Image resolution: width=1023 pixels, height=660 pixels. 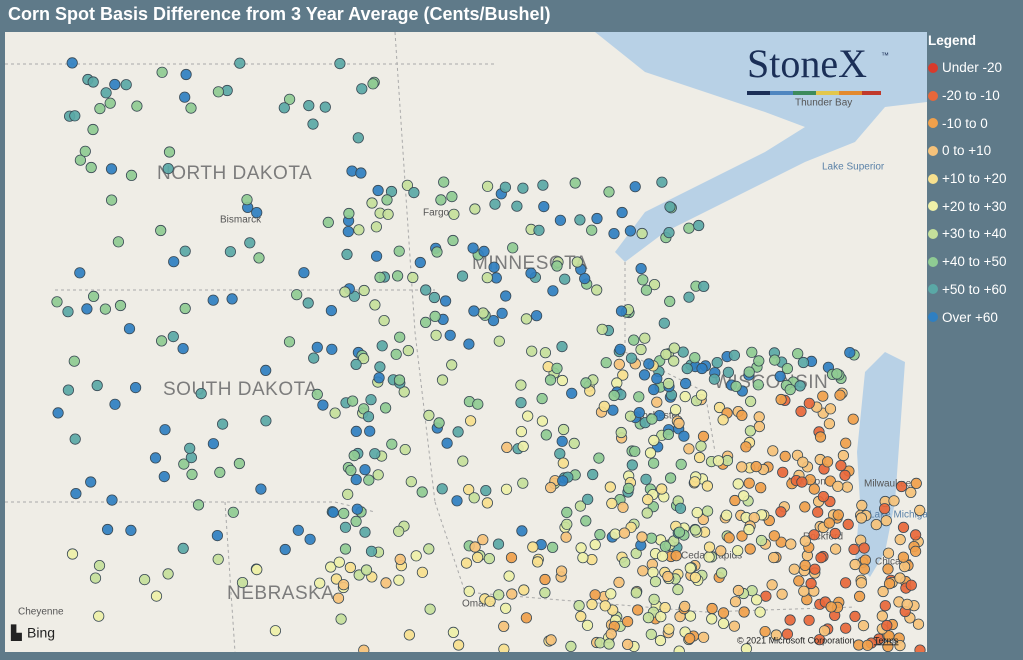 What do you see at coordinates (886, 640) in the screenshot?
I see `terms-link: Terms` at bounding box center [886, 640].